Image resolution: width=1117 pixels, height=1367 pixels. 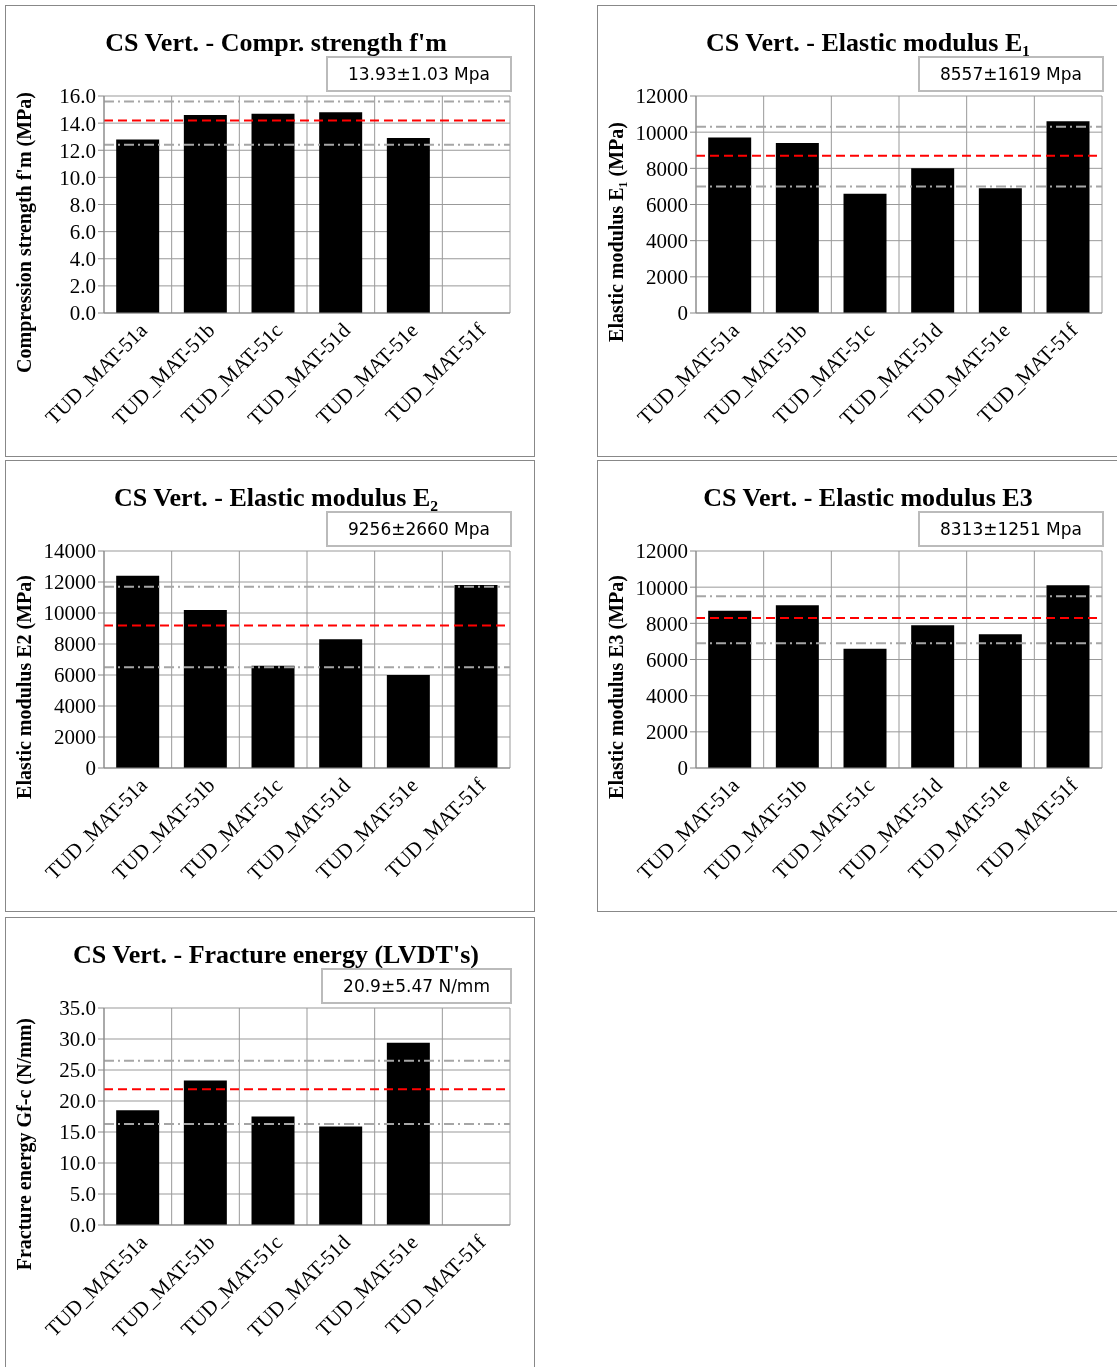 I want to click on text: 20.9±5.47 N/mm, so click(x=416, y=986).